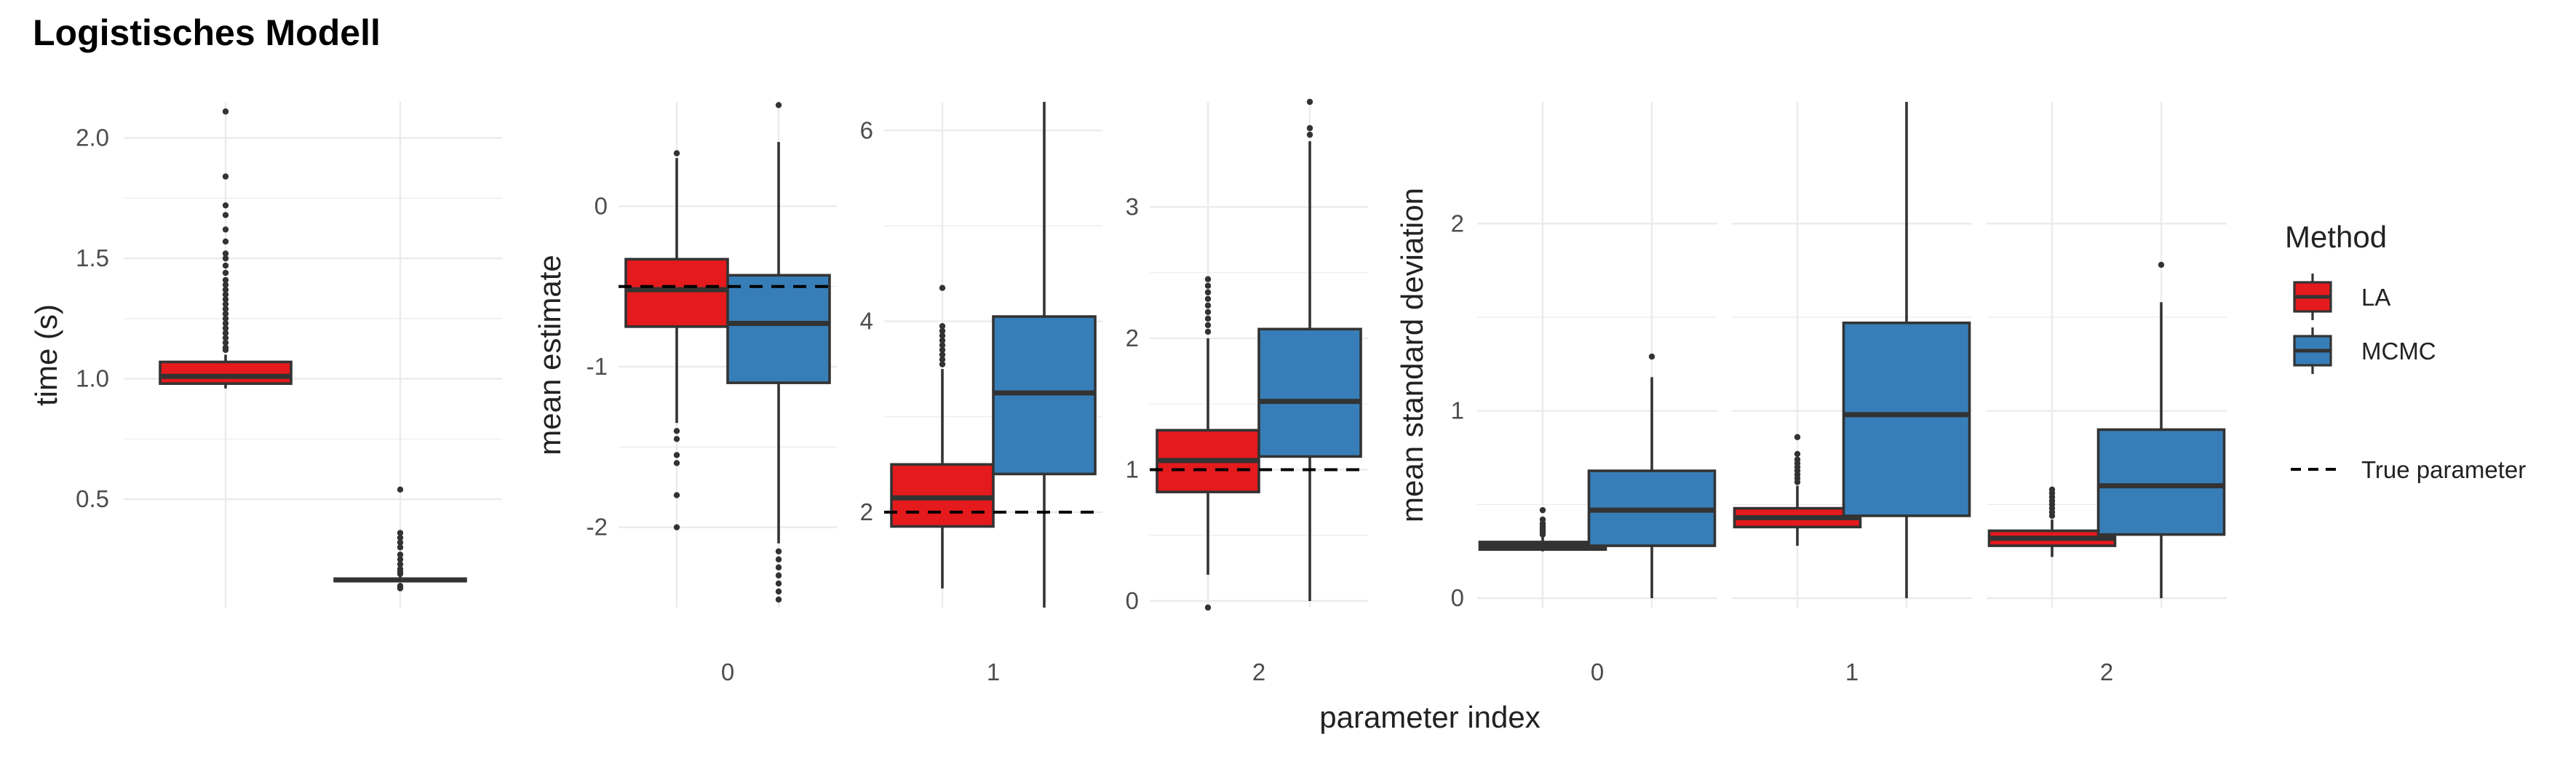 Image resolution: width=2576 pixels, height=764 pixels. I want to click on estimate-panel-1-ytick-label: 2, so click(867, 512).